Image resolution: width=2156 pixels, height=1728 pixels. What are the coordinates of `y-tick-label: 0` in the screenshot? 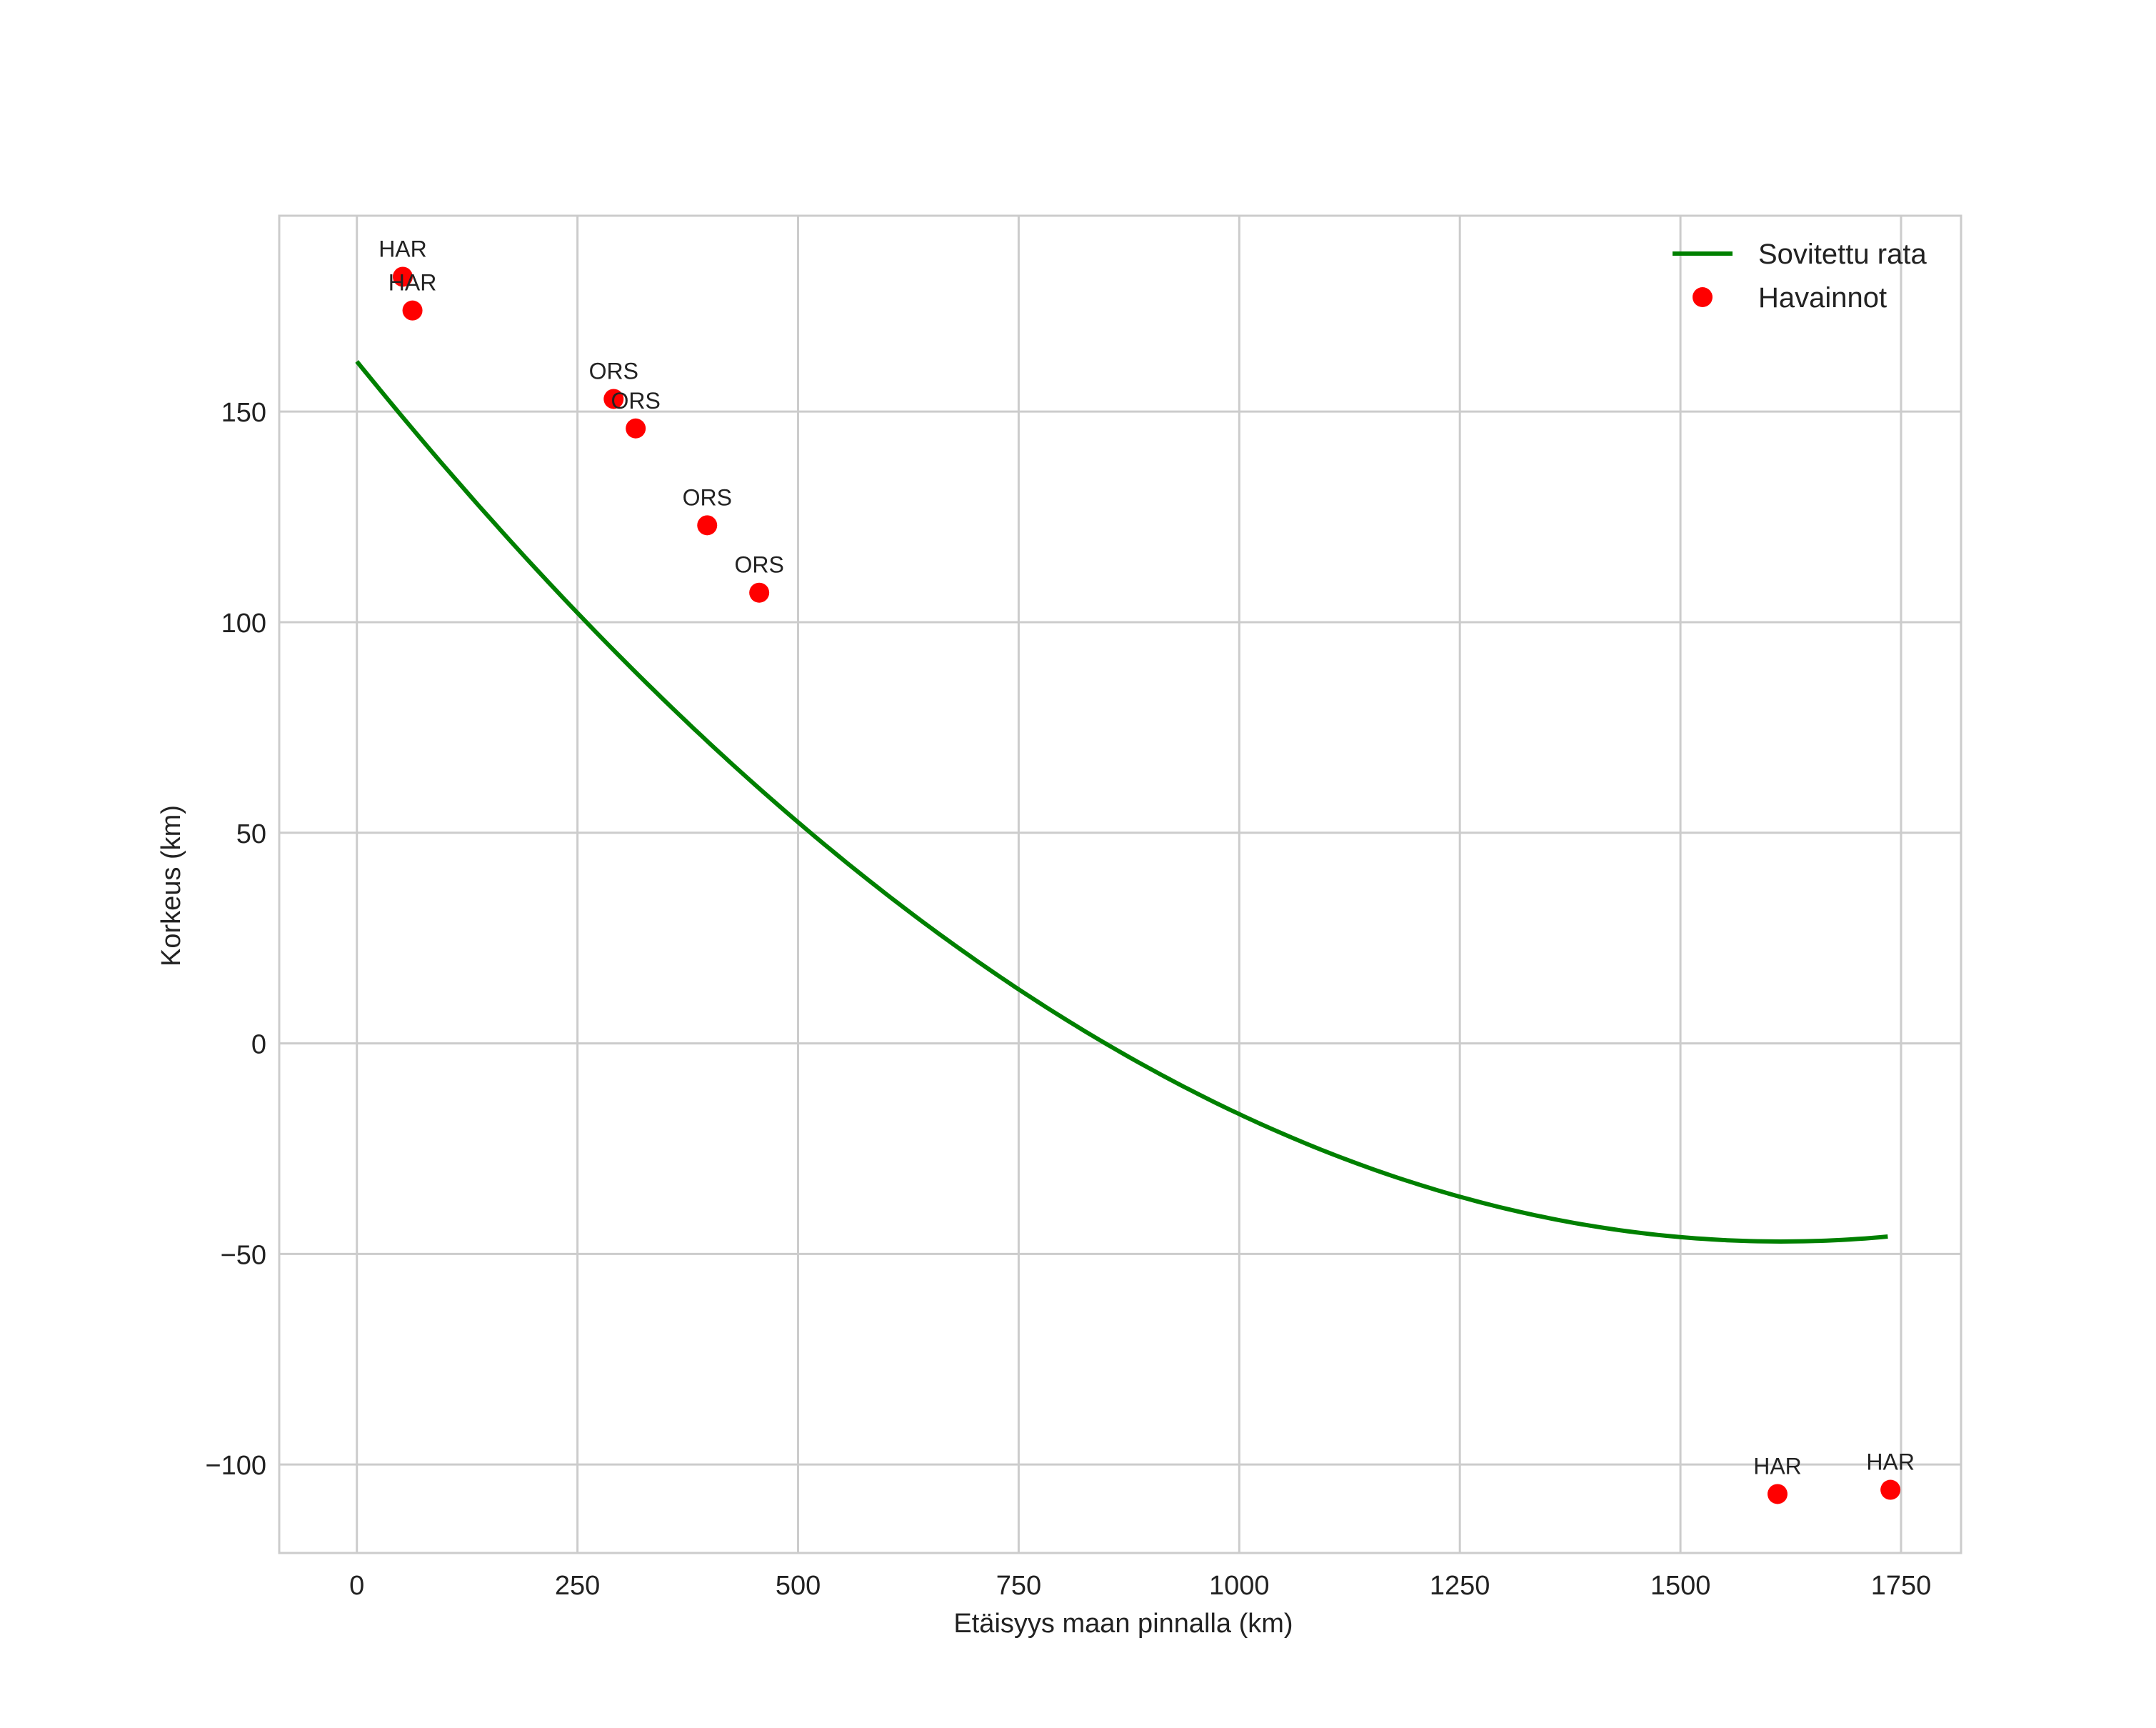 It's located at (259, 1045).